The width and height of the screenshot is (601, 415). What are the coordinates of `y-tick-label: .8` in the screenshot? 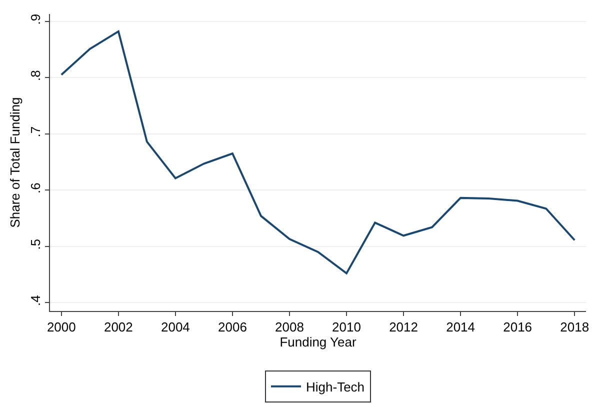 It's located at (35, 76).